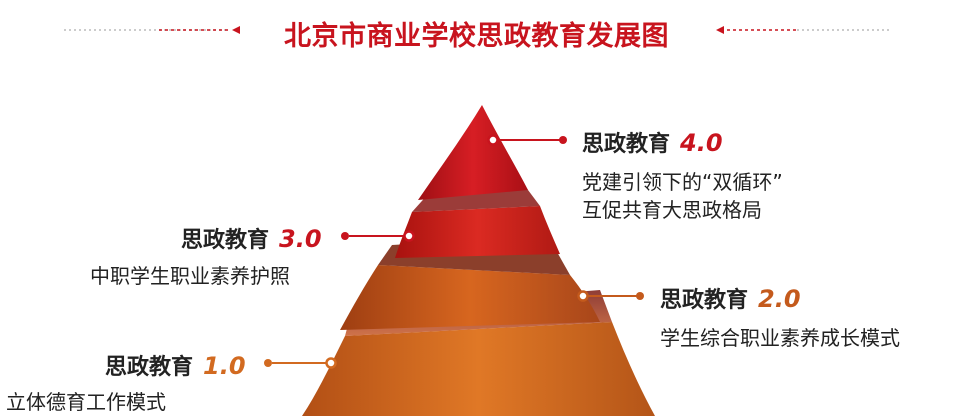 This screenshot has width=953, height=416. Describe the element at coordinates (804, 30) in the screenshot. I see `title-decoration-right` at that location.